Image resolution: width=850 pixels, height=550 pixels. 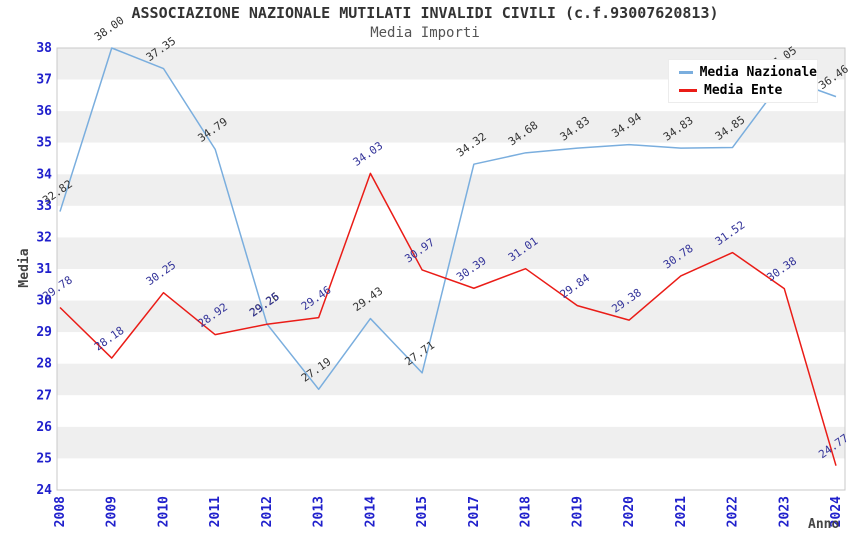 I want to click on y-tick-label: 25, so click(x=44, y=458).